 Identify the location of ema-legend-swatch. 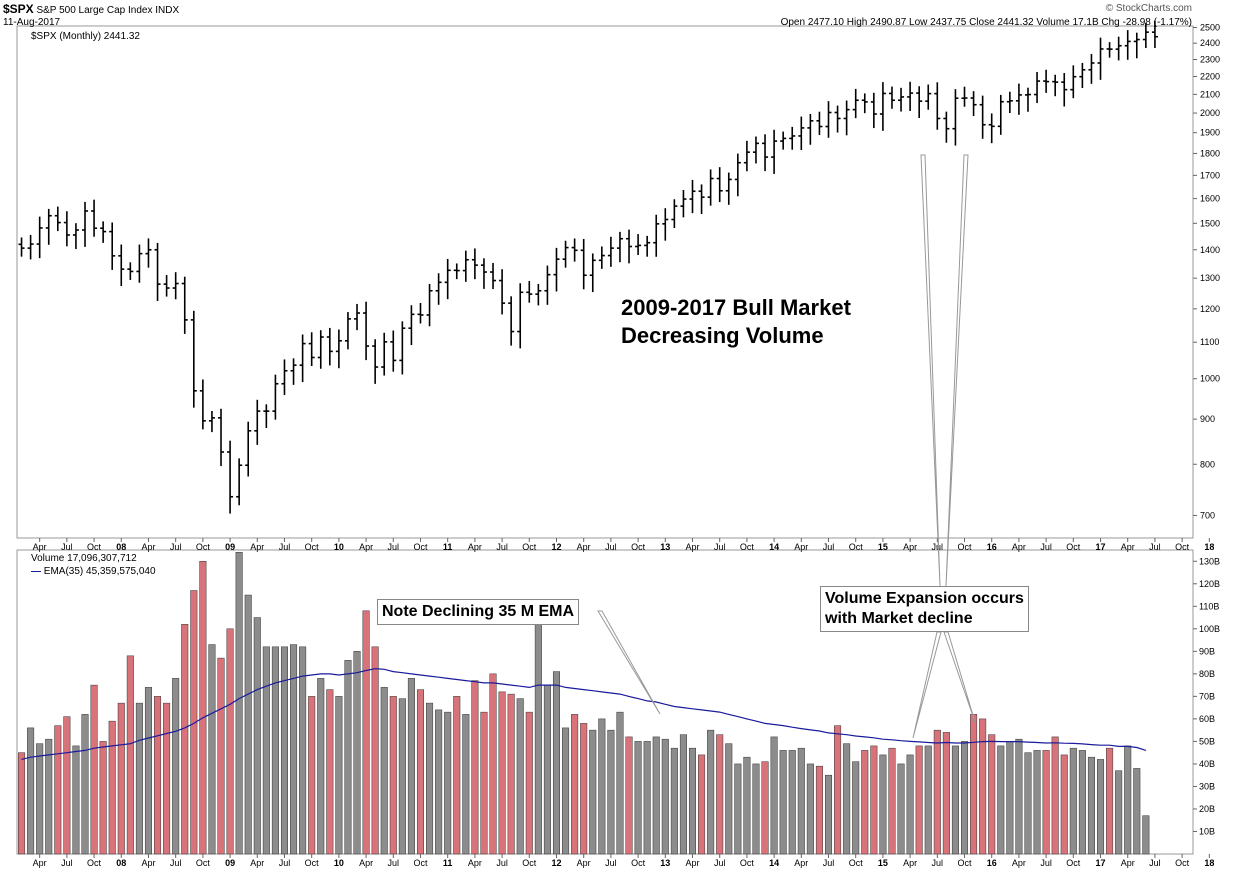
(36, 571).